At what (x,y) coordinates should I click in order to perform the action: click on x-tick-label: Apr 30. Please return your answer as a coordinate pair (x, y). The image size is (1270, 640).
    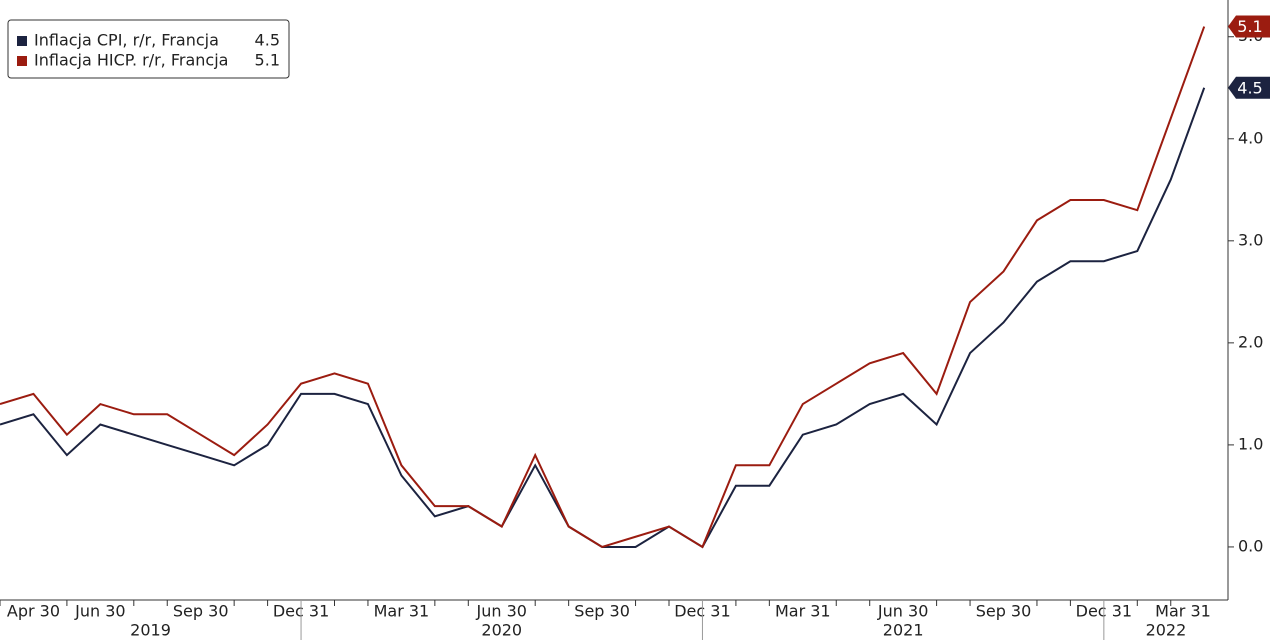
    Looking at the image, I should click on (33, 611).